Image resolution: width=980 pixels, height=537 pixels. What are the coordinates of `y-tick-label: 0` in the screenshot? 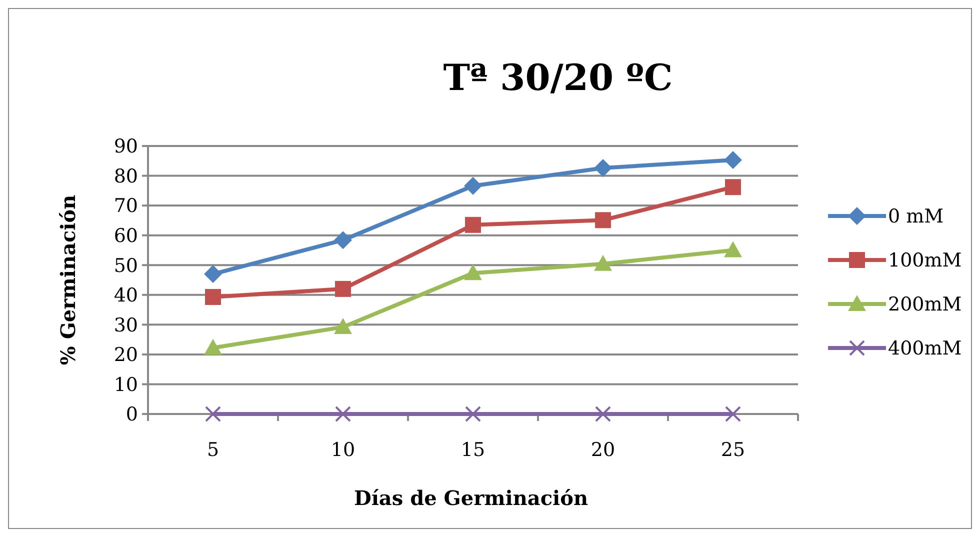 It's located at (132, 415).